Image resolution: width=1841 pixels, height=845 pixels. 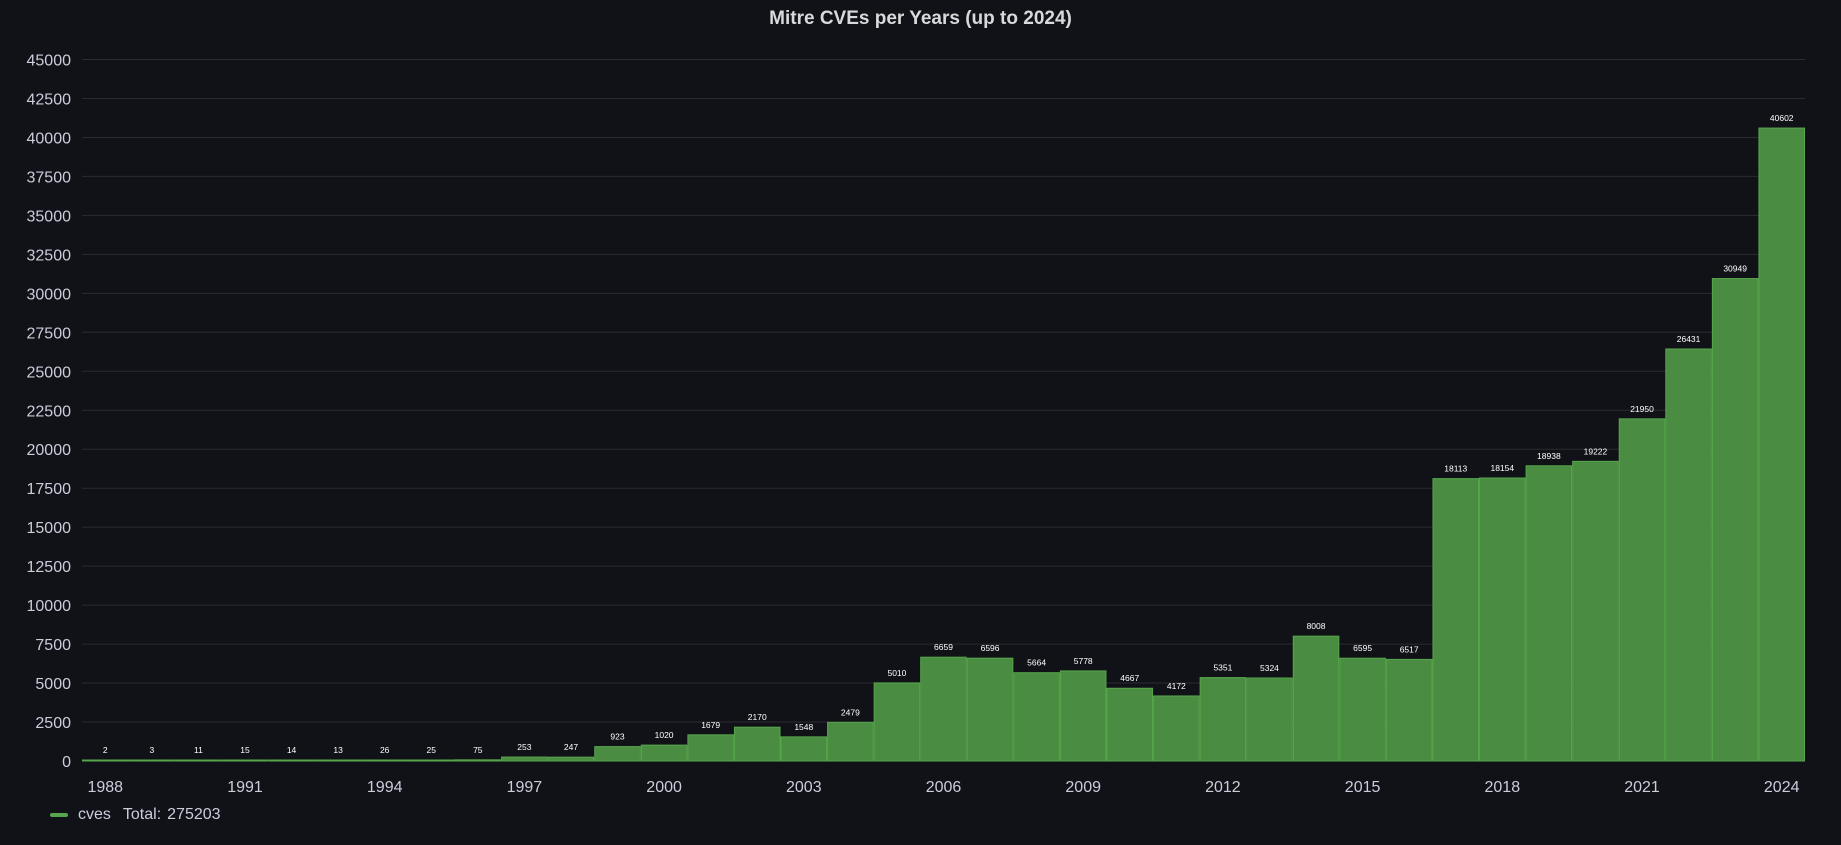 What do you see at coordinates (142, 814) in the screenshot?
I see `legend-total-label: Total:` at bounding box center [142, 814].